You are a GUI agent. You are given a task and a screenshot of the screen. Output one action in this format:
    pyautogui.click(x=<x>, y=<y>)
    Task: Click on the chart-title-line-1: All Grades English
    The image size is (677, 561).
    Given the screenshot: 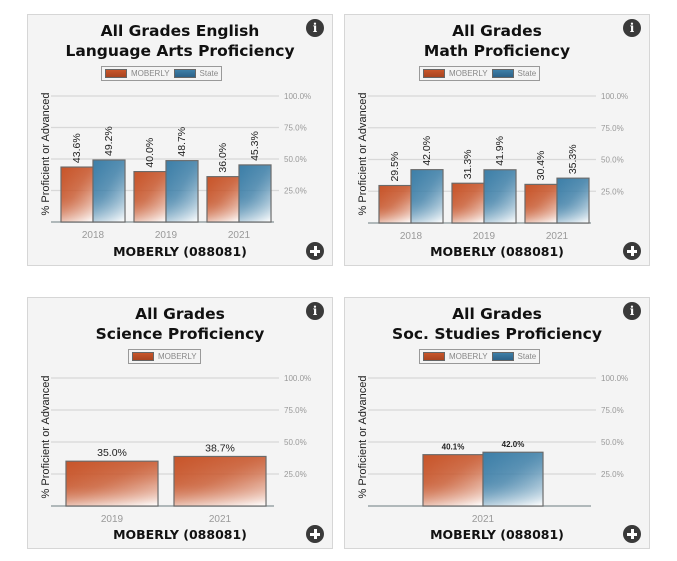 What is the action you would take?
    pyautogui.click(x=180, y=31)
    